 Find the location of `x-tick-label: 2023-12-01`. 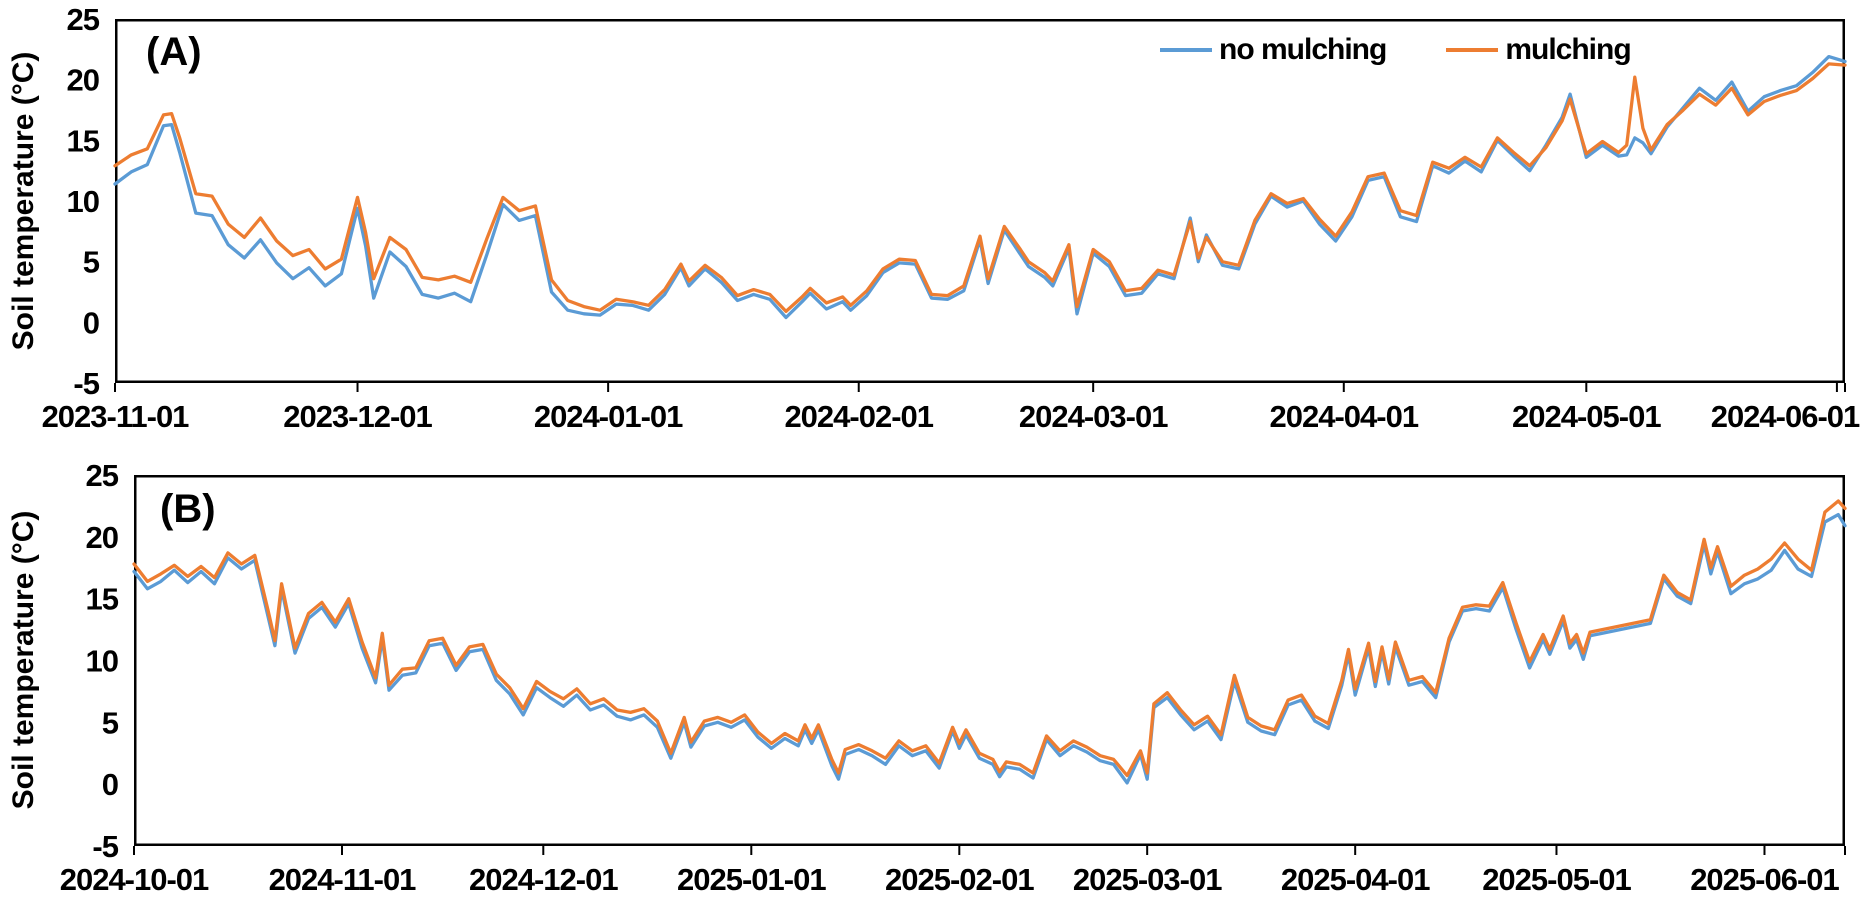

x-tick-label: 2023-12-01 is located at coordinates (357, 416).